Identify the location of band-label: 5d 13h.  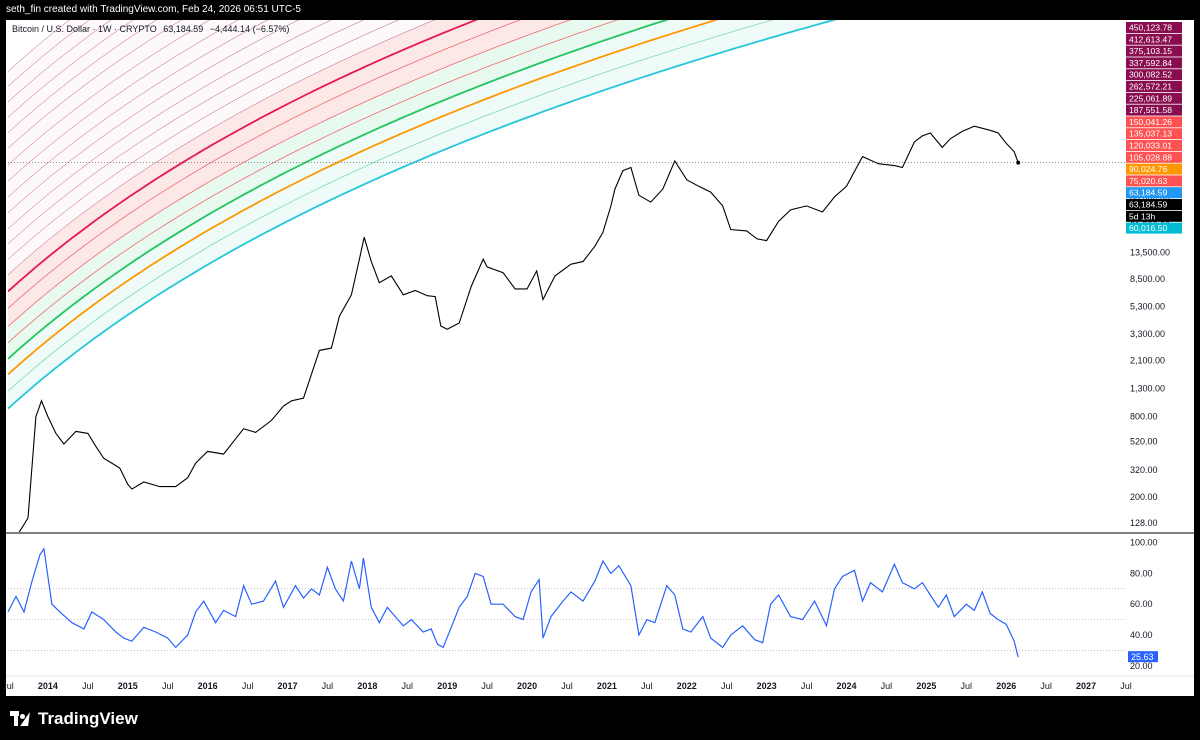
(1154, 216).